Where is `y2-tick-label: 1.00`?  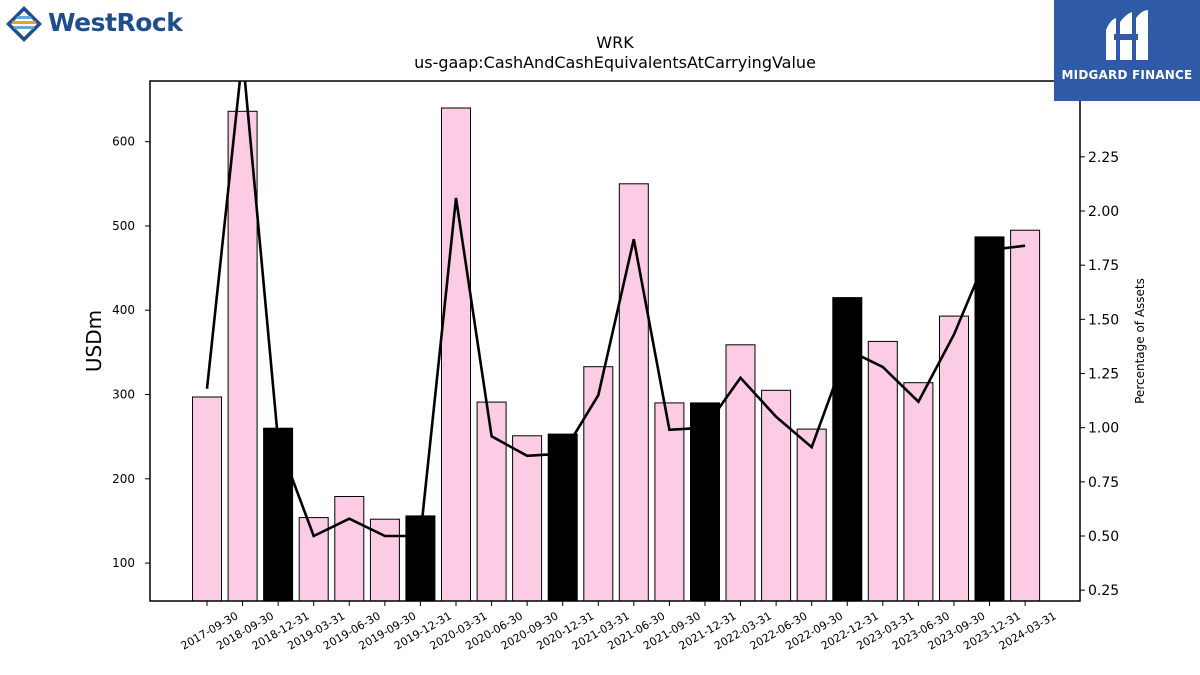
y2-tick-label: 1.00 is located at coordinates (1103, 429).